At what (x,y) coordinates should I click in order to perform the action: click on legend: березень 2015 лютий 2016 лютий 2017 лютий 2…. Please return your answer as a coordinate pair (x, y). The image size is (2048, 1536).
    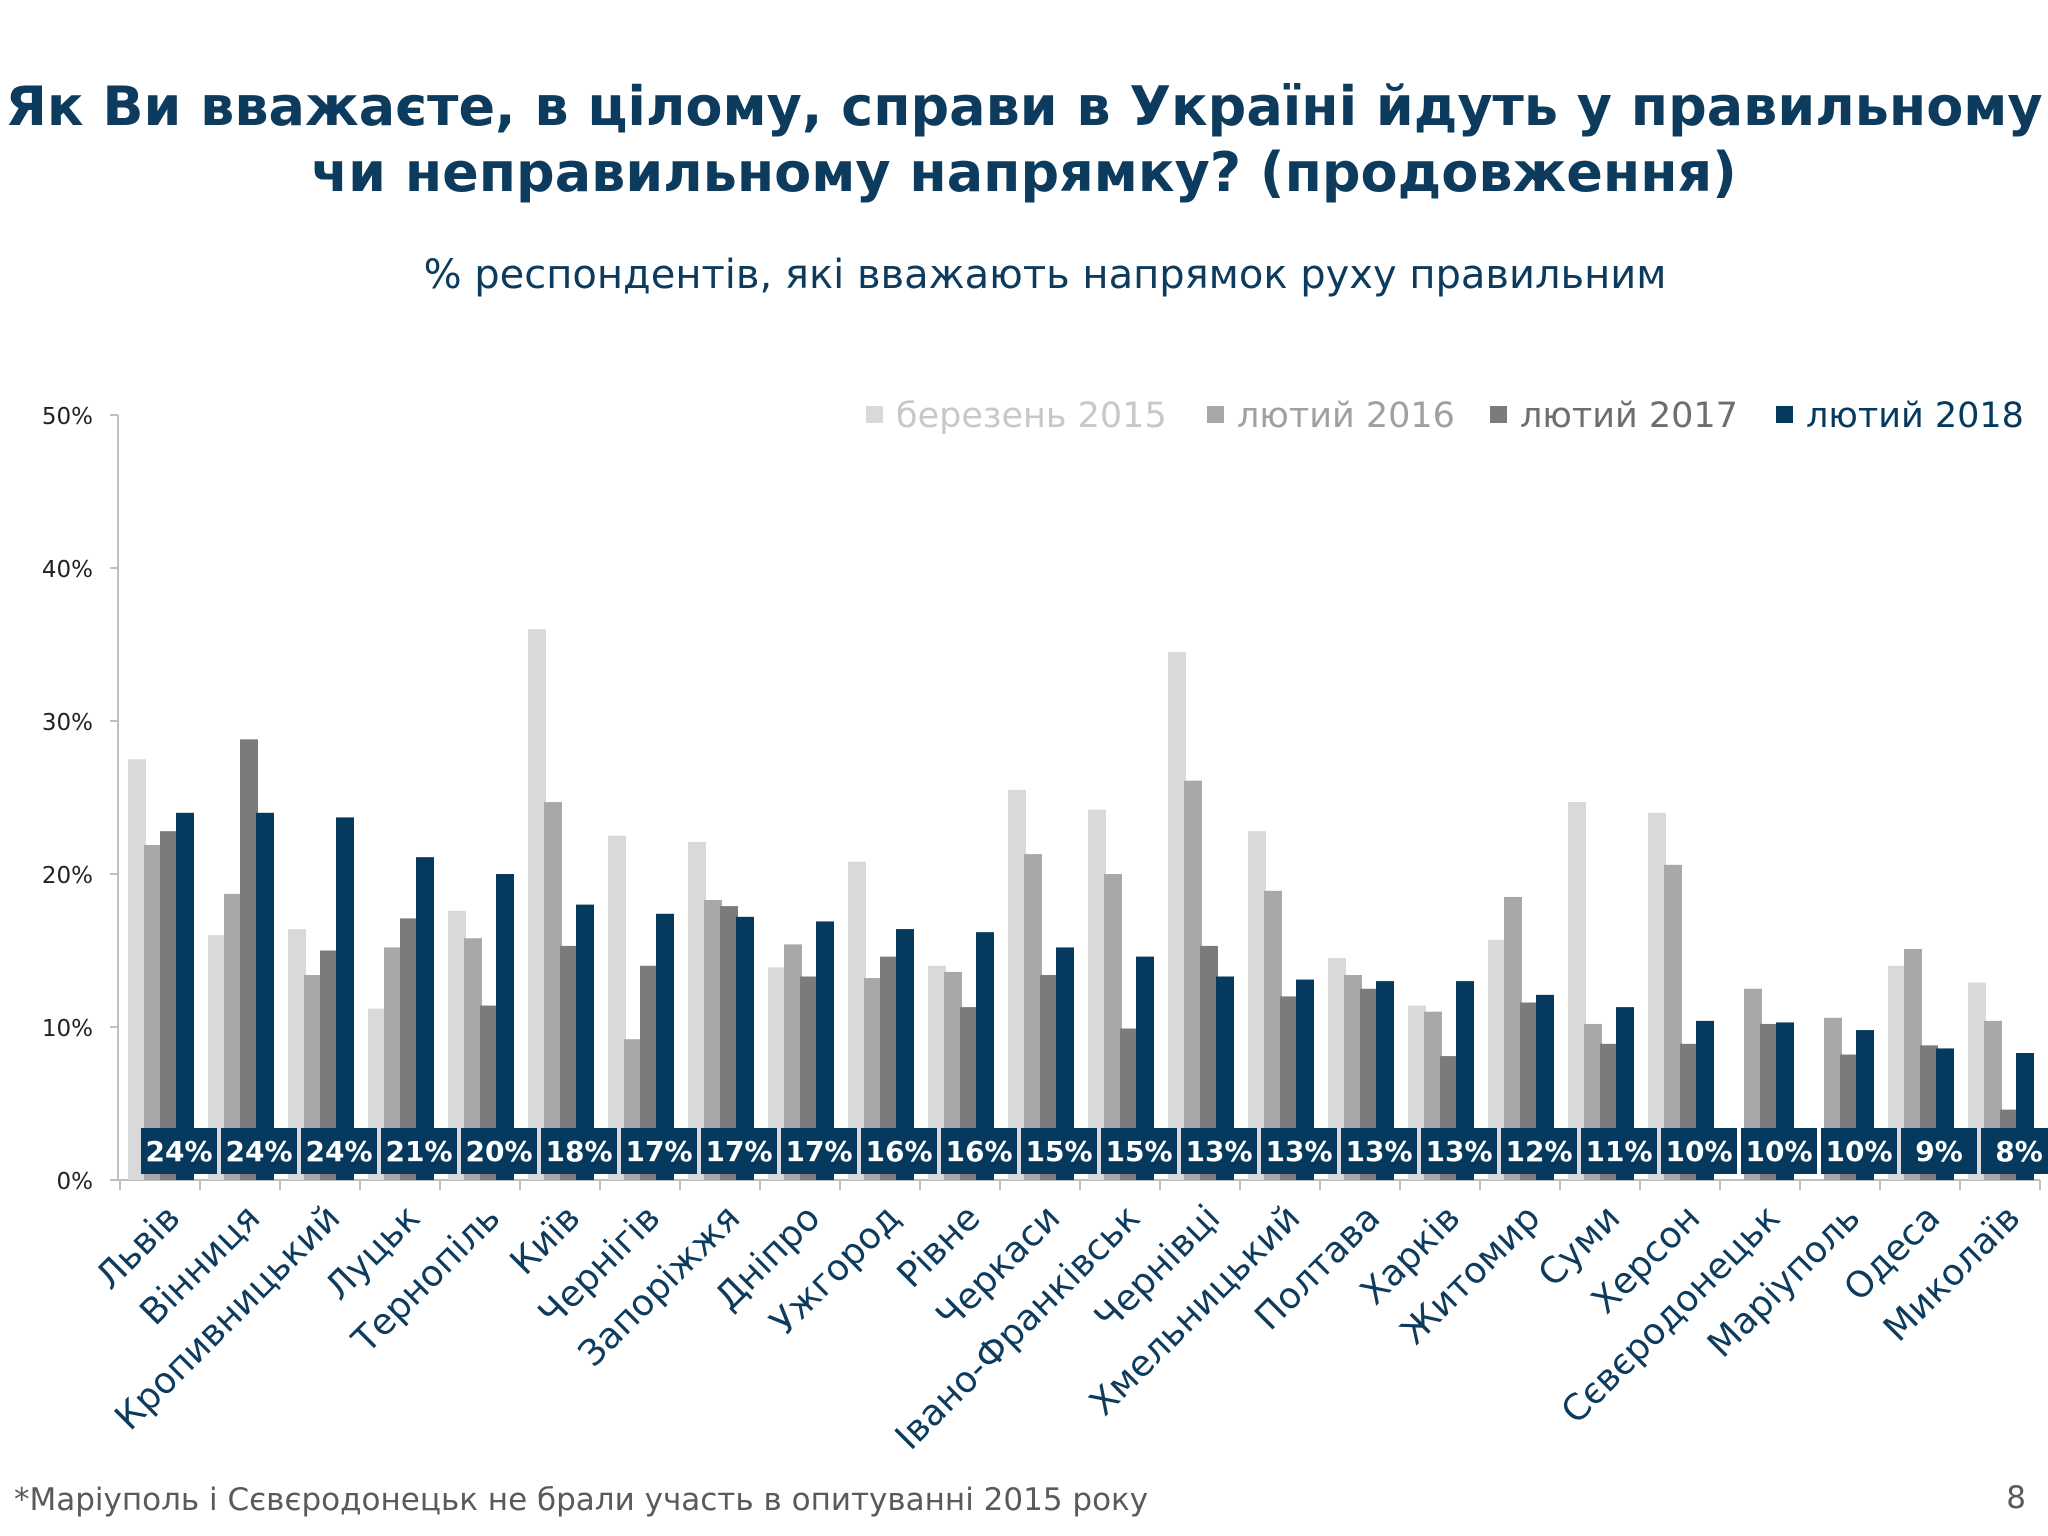
    Looking at the image, I should click on (1445, 416).